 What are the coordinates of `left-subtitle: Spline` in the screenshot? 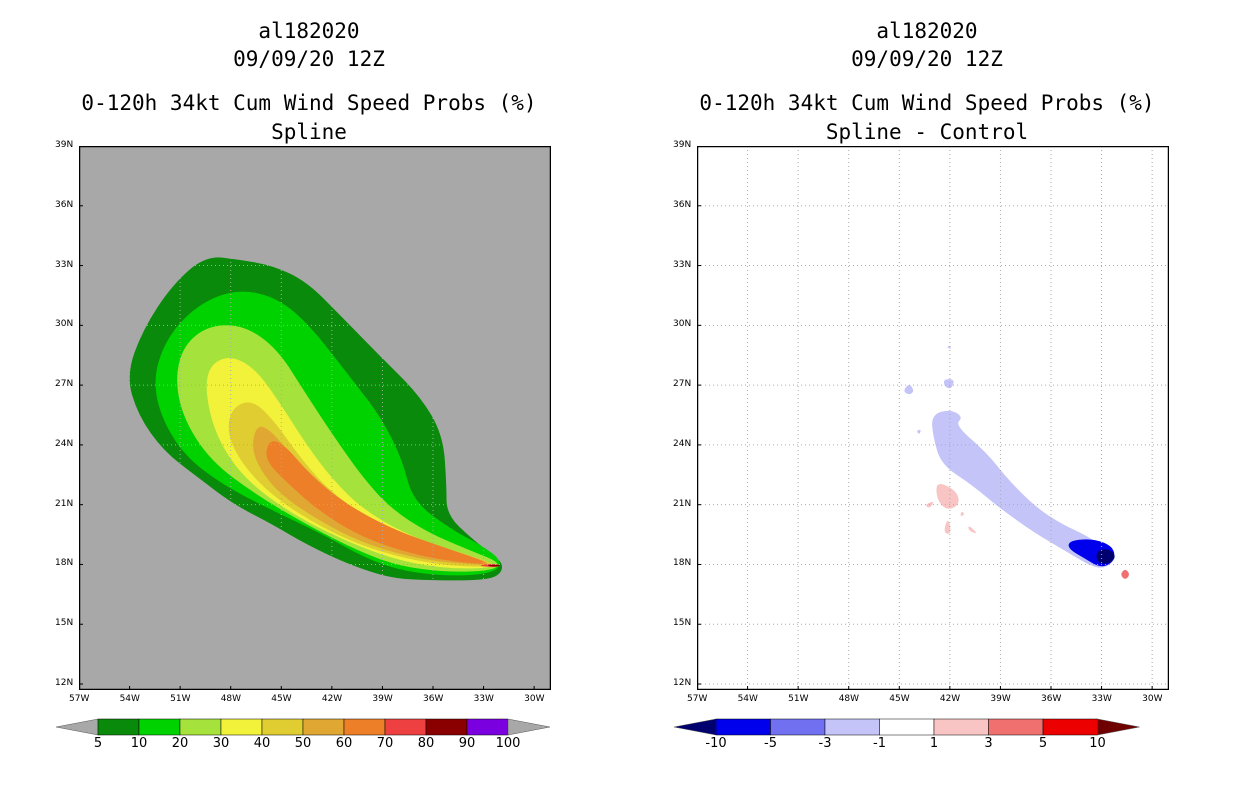 It's located at (309, 132).